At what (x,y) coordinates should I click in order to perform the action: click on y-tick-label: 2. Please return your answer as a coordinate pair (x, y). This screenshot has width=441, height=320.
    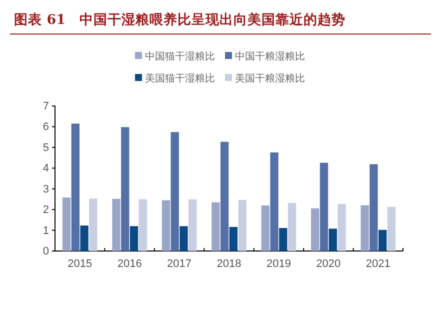
    Looking at the image, I should click on (45, 210).